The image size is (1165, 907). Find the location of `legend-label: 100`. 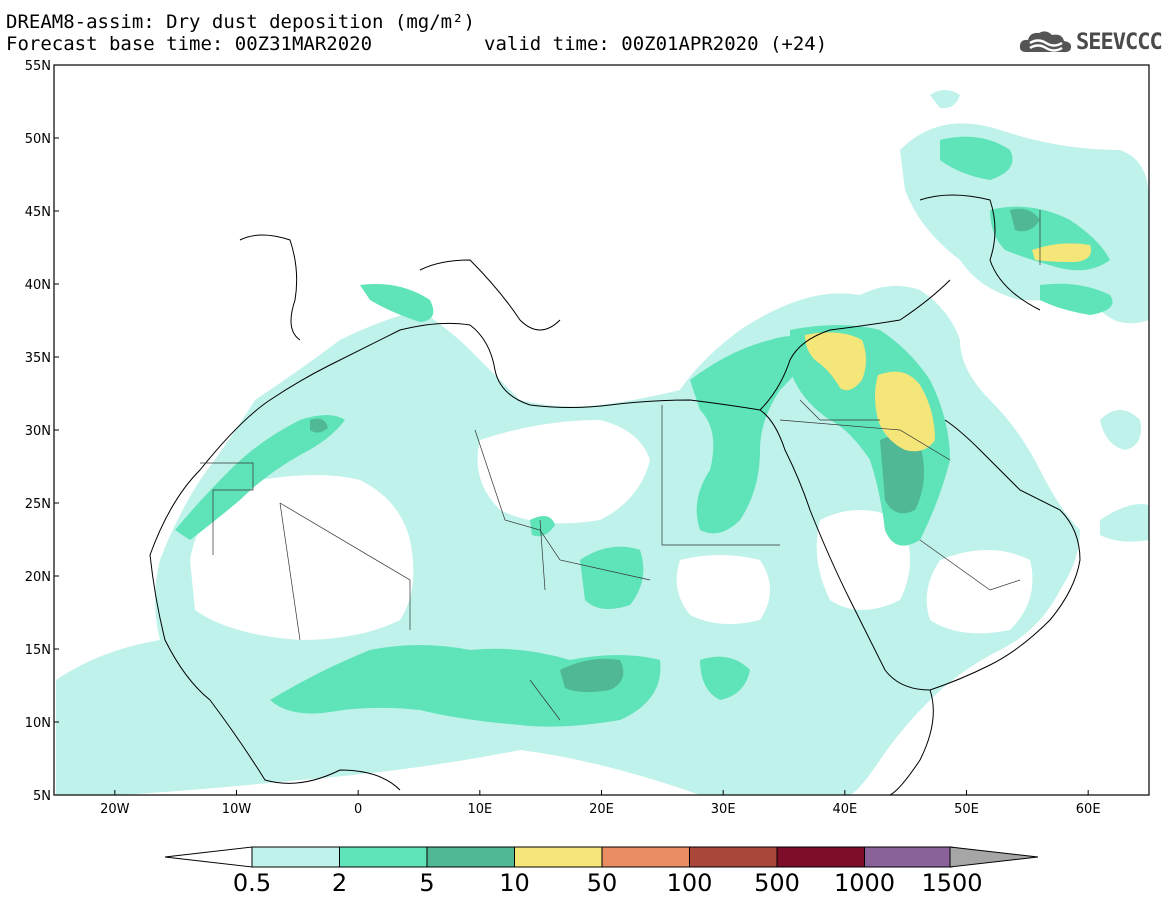

legend-label: 100 is located at coordinates (689, 883).